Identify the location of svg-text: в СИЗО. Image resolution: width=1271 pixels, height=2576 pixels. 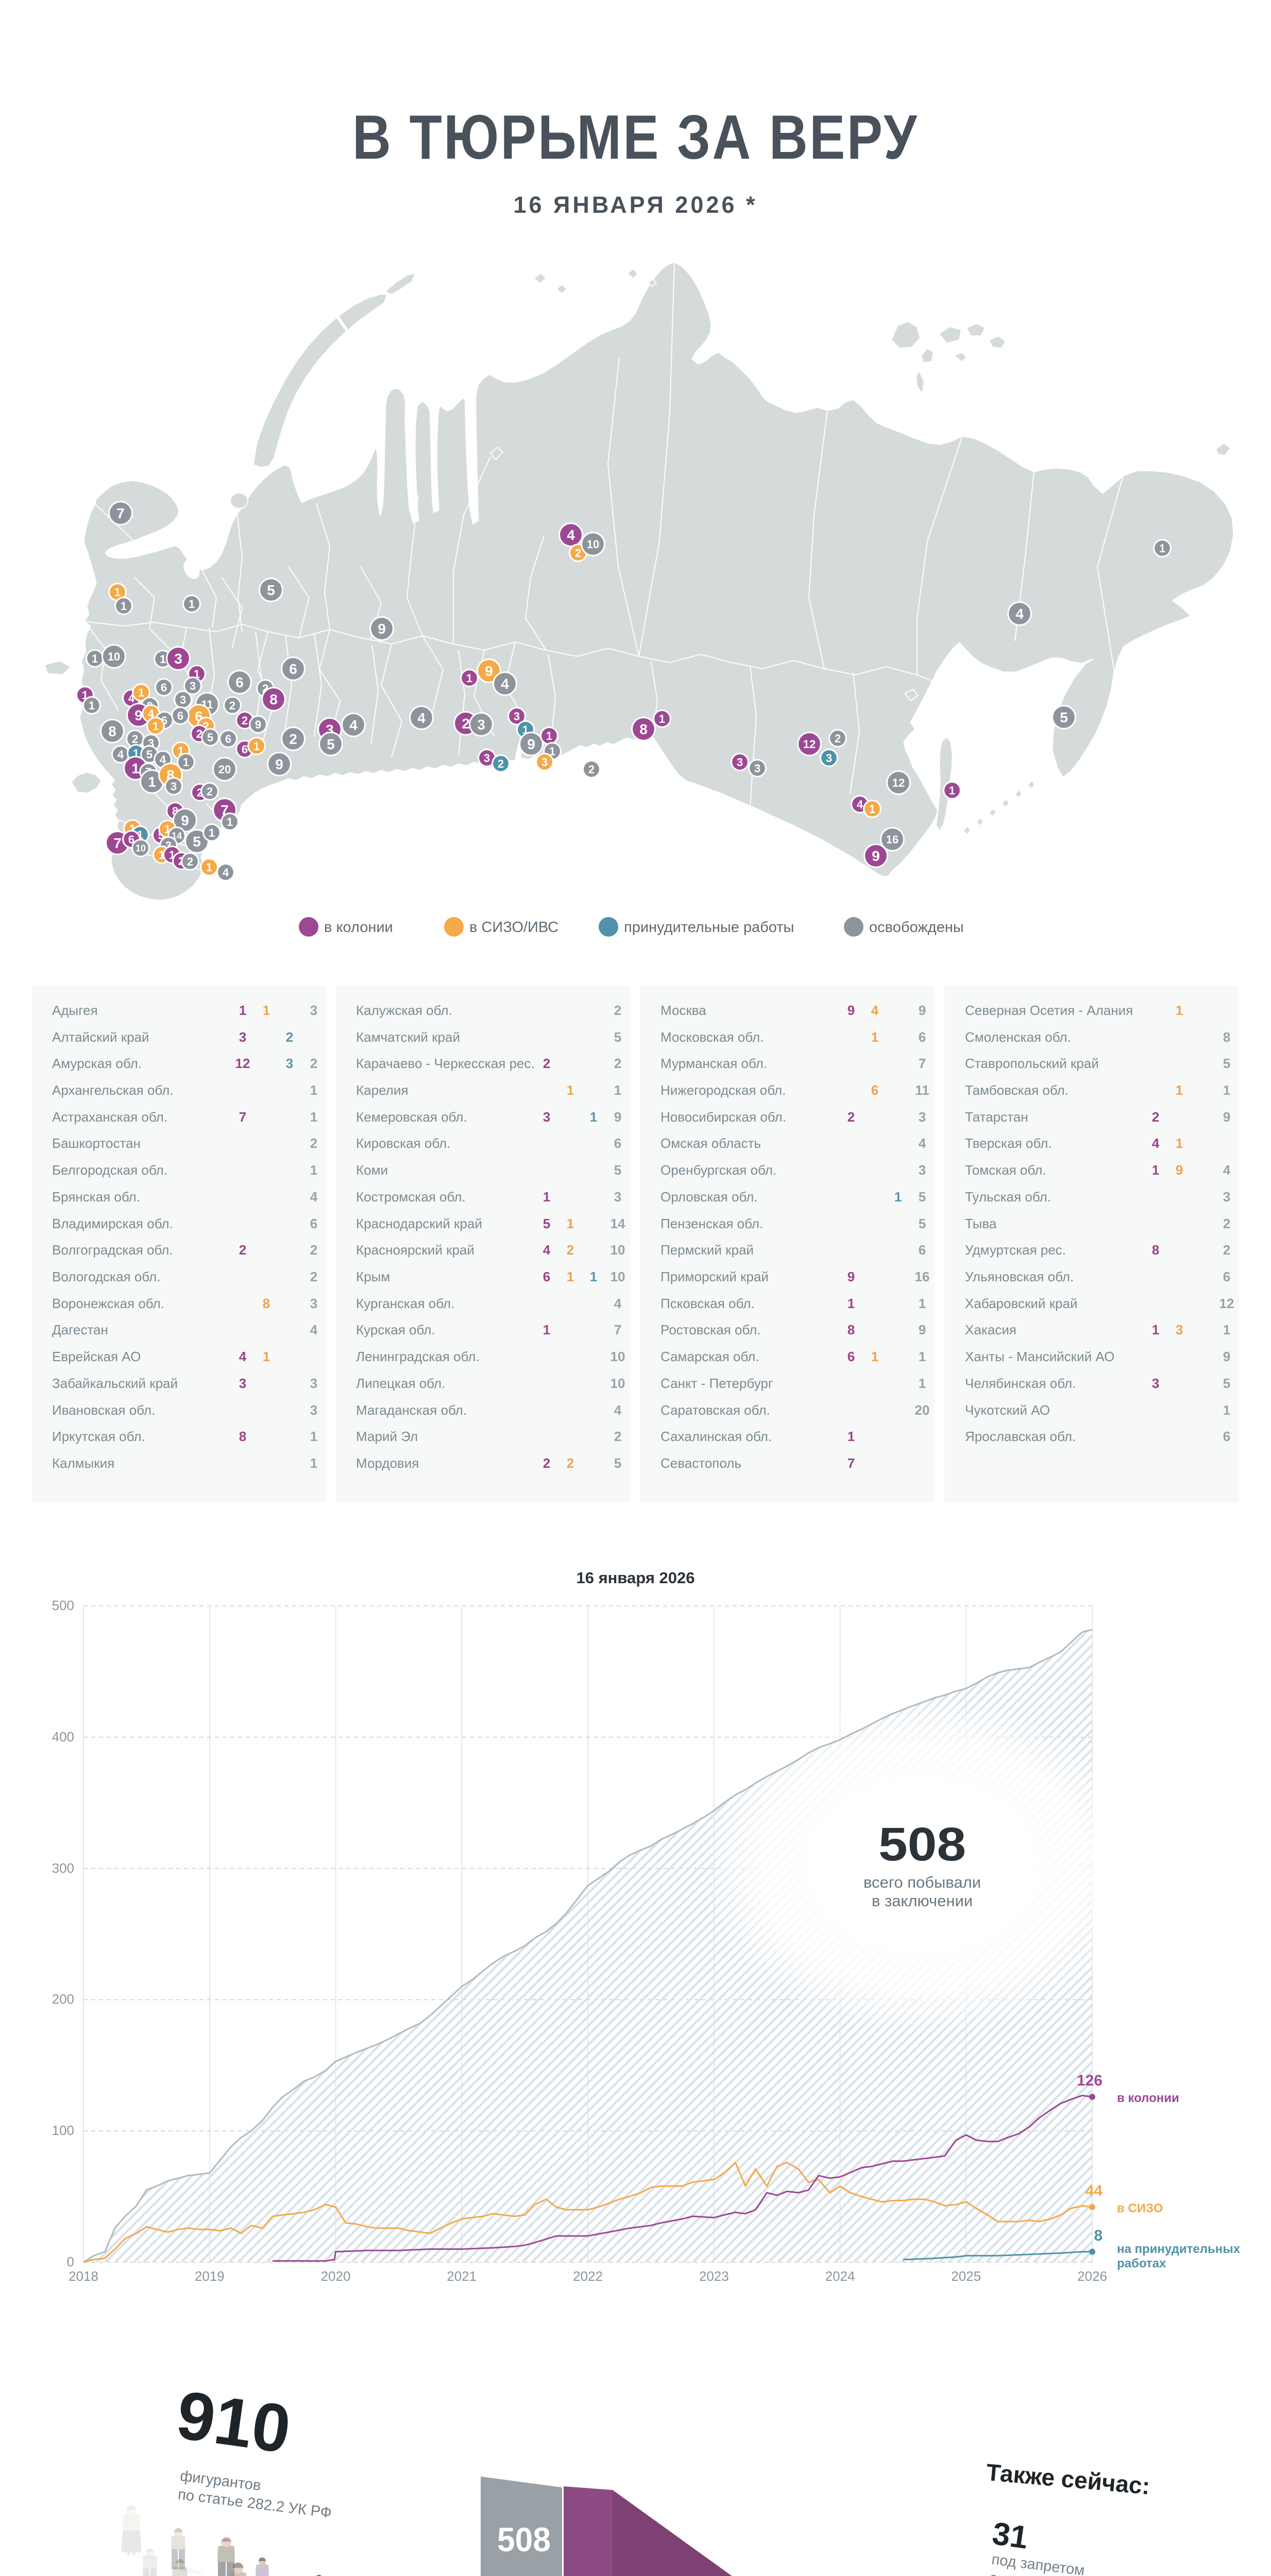
(1140, 2208).